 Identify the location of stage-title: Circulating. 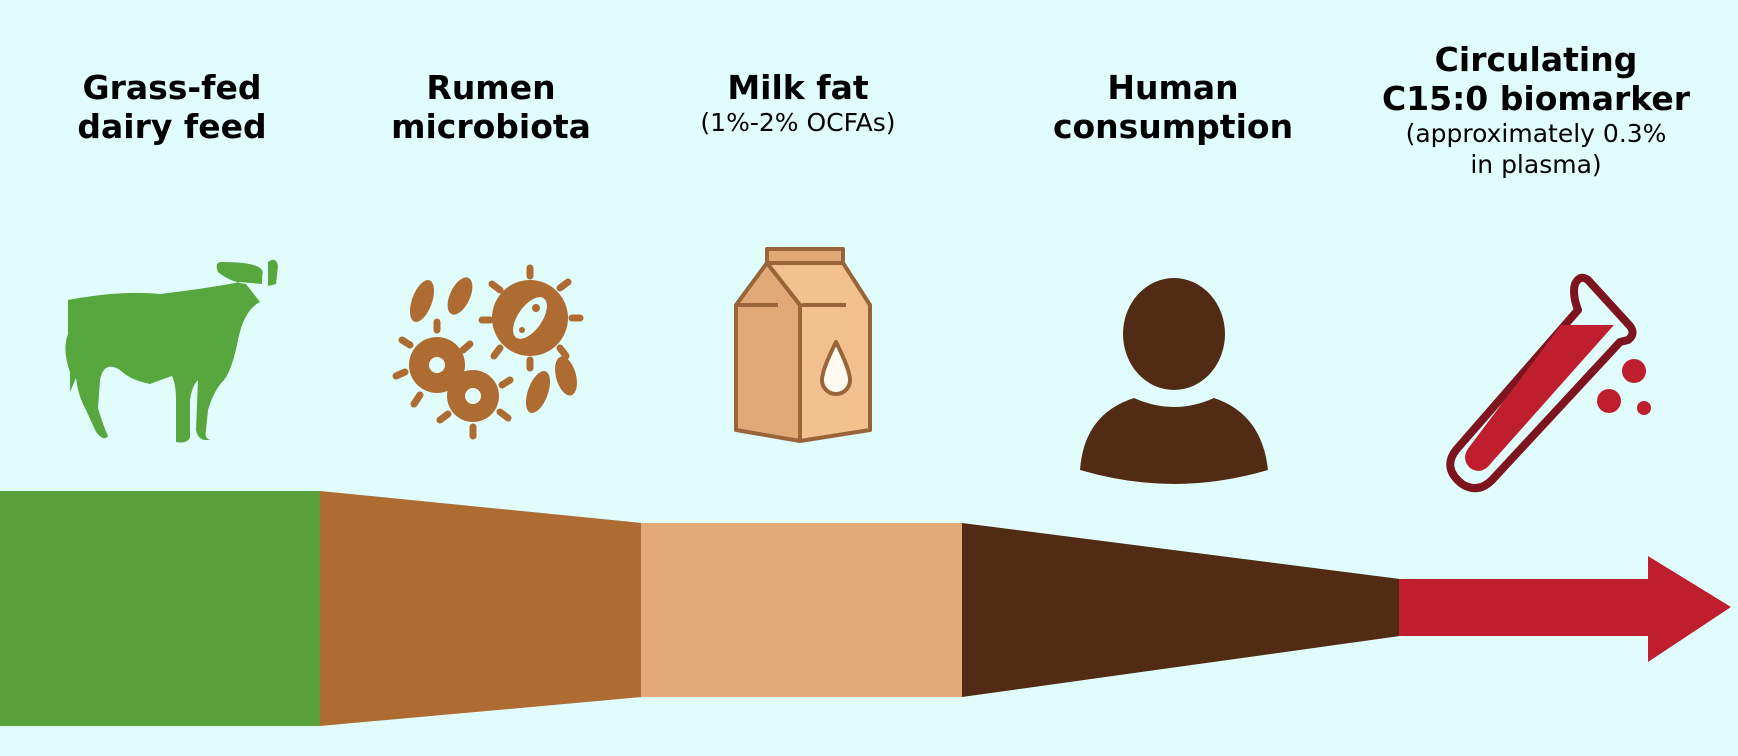
(1536, 59).